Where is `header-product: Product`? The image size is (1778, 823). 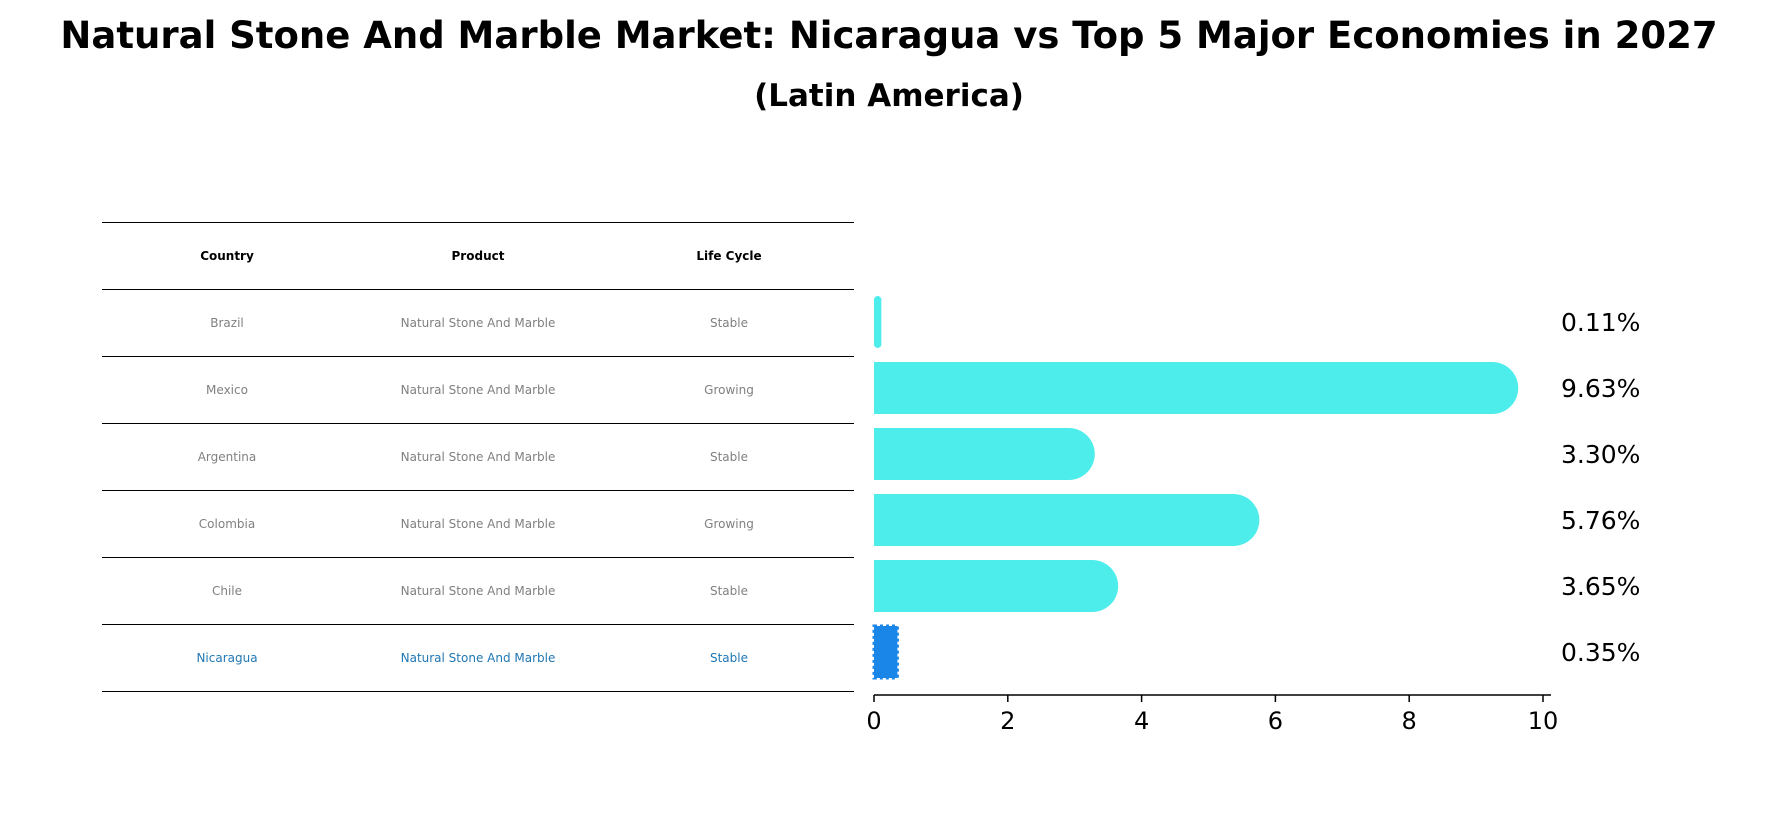
header-product: Product is located at coordinates (478, 256).